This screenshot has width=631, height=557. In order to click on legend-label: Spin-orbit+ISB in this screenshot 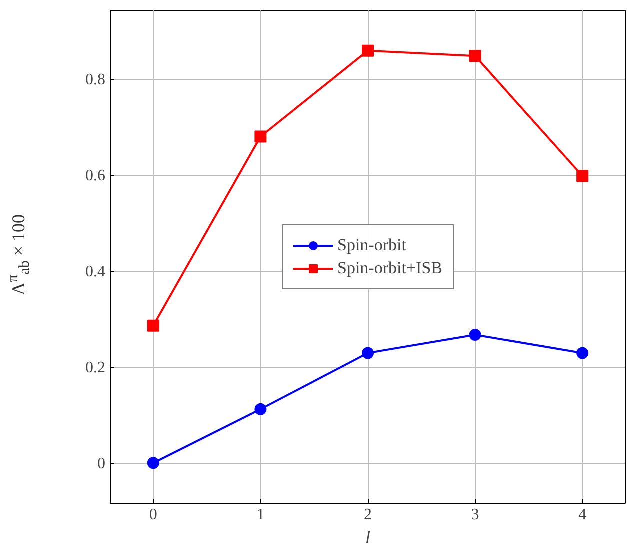, I will do `click(390, 268)`.